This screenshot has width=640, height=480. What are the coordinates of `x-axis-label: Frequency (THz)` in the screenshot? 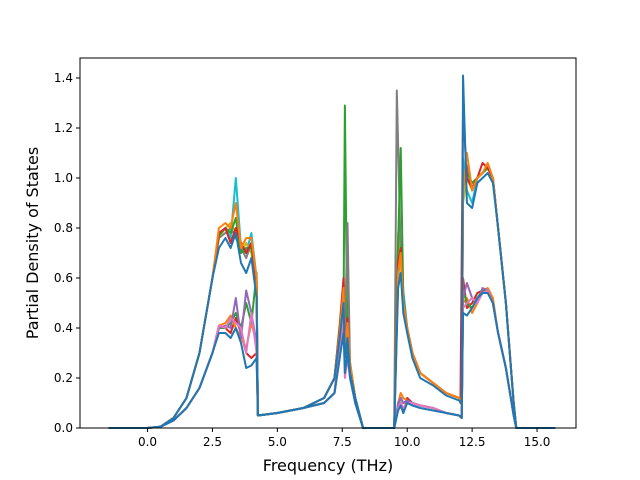 It's located at (328, 465).